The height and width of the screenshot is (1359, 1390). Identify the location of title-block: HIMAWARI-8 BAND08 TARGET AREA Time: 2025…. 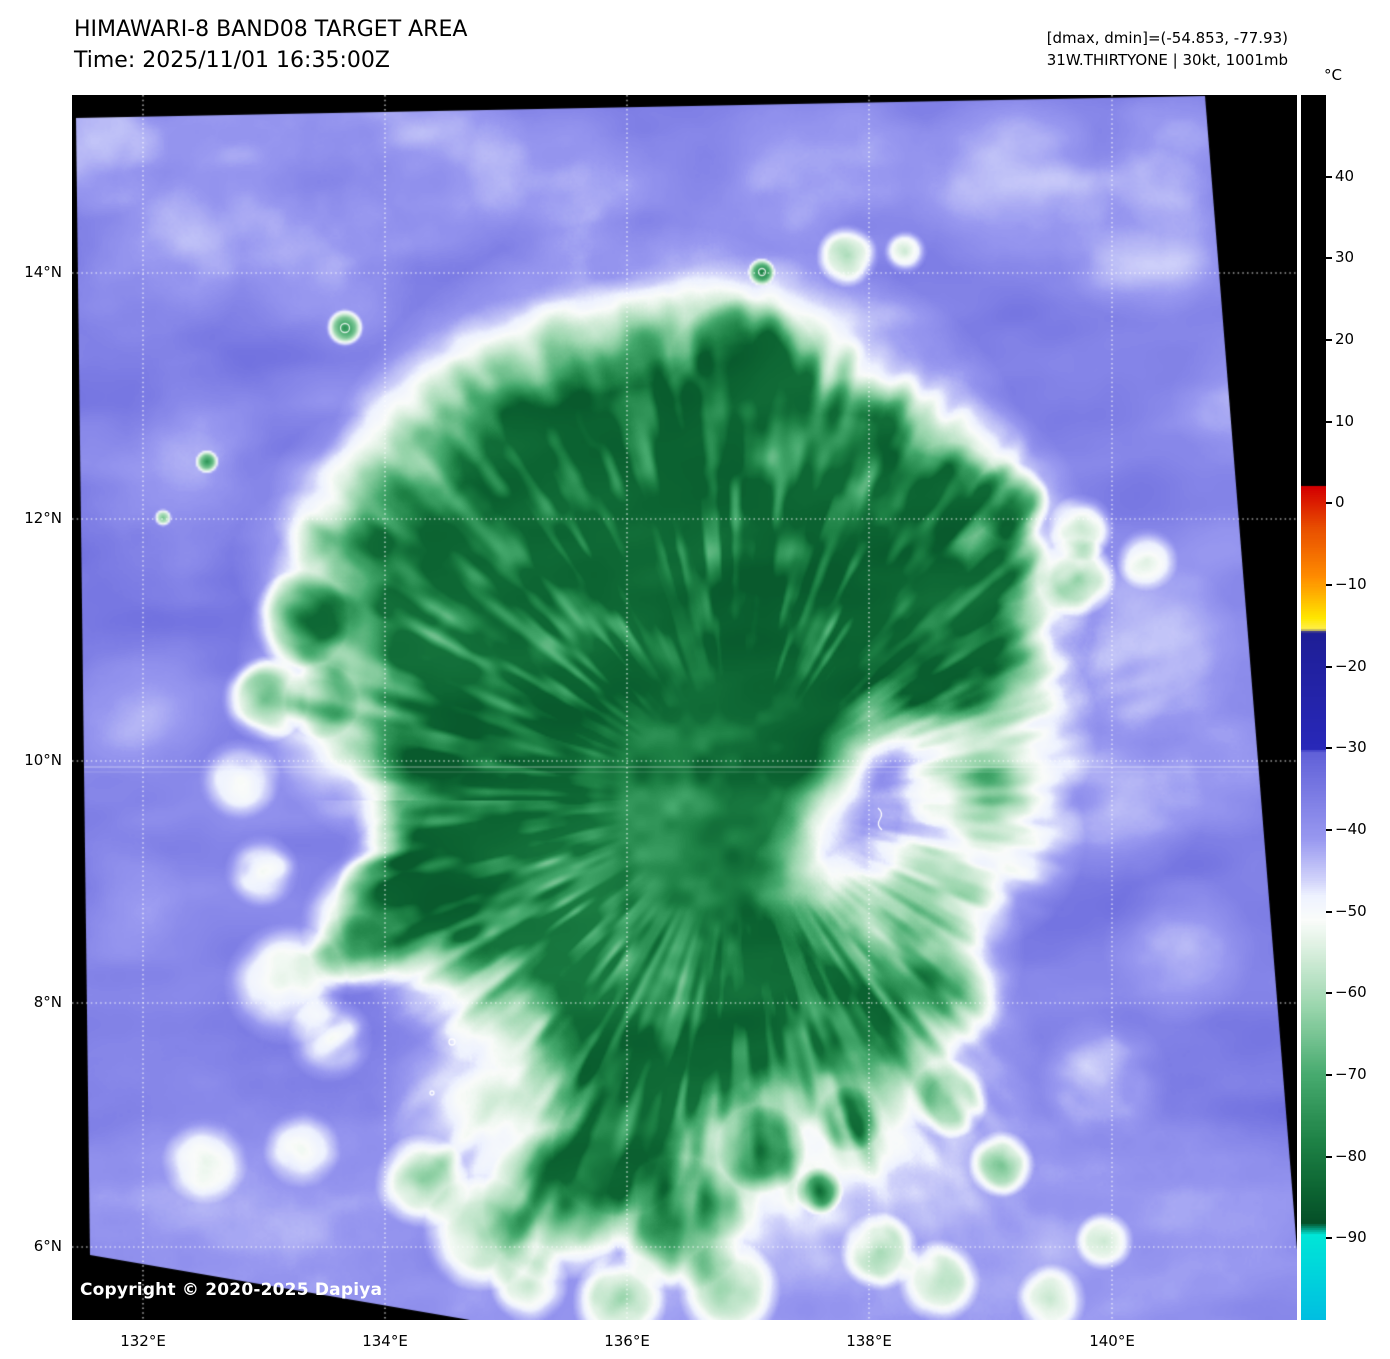
(270, 45).